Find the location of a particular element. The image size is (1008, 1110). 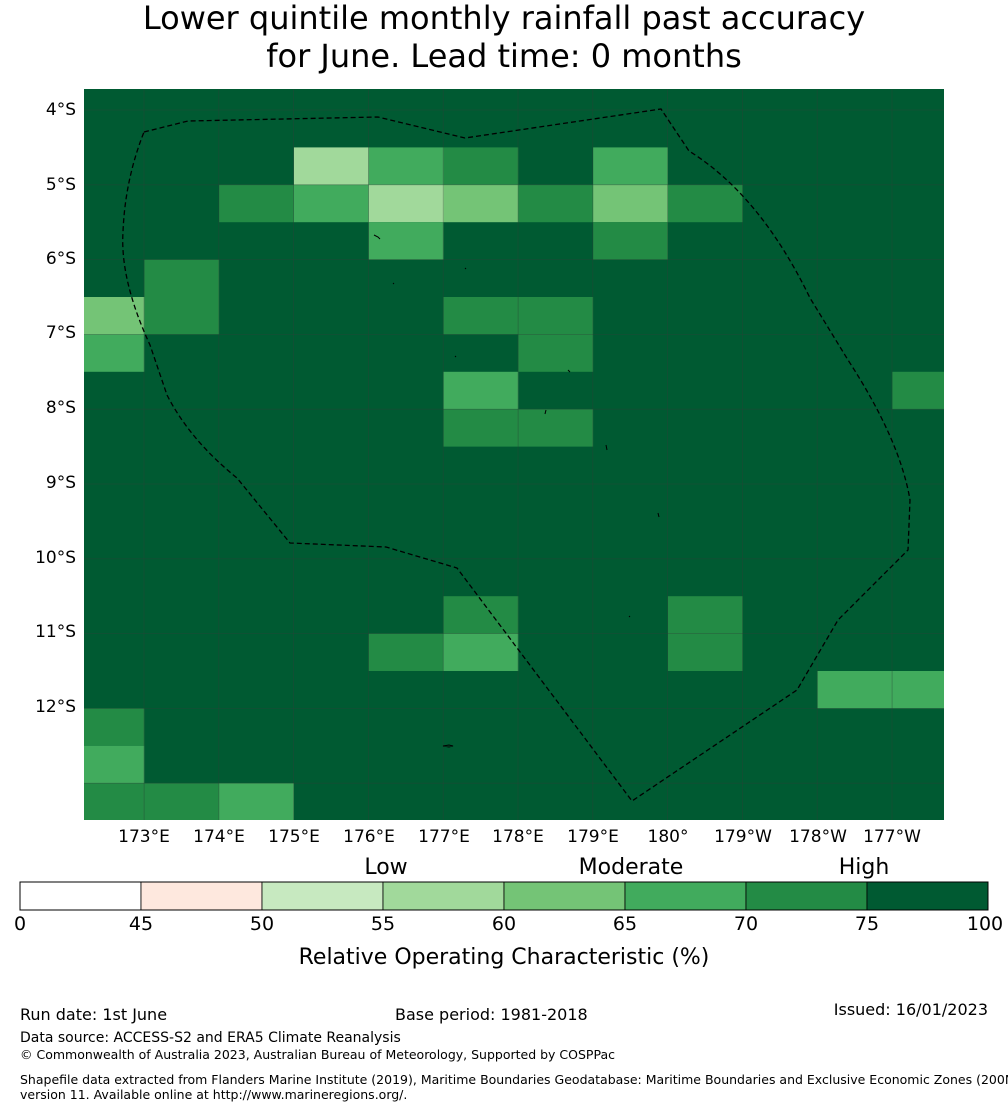

colorbar-tick-label: 60 is located at coordinates (504, 924).